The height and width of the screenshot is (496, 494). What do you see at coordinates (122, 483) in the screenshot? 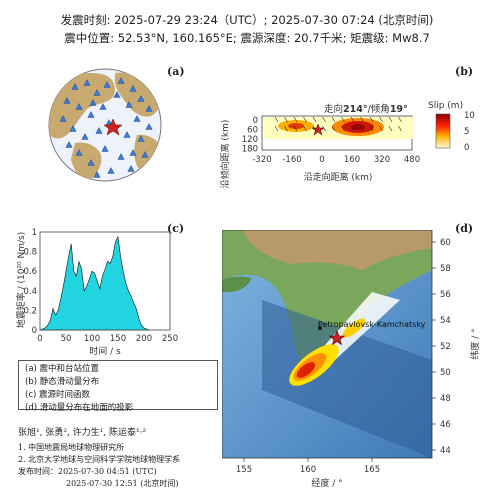
I see `release-beijing: 2025-07-30 12:51 (北京时间)` at bounding box center [122, 483].